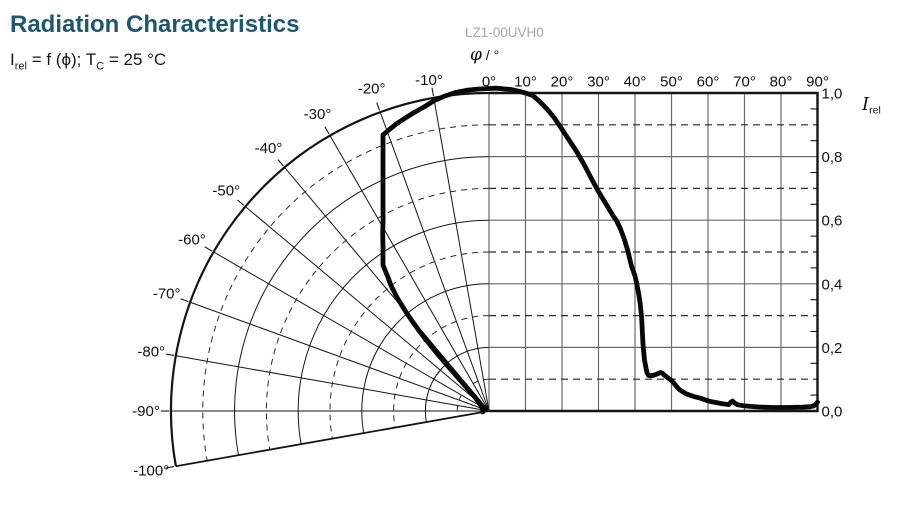  What do you see at coordinates (485, 408) in the screenshot?
I see `polar-origin-dot` at bounding box center [485, 408].